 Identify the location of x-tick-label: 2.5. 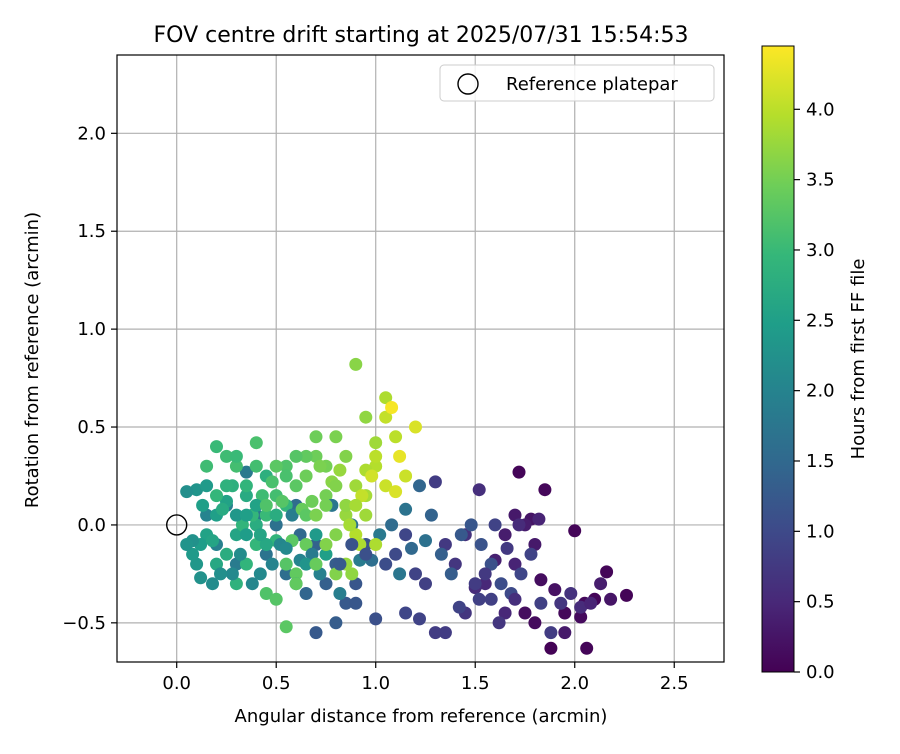
(674, 683).